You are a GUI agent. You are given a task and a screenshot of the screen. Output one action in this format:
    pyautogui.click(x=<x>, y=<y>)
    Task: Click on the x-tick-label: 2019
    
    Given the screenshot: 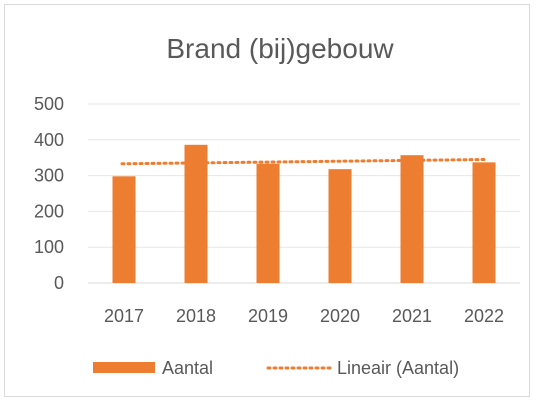 What is the action you would take?
    pyautogui.click(x=268, y=316)
    